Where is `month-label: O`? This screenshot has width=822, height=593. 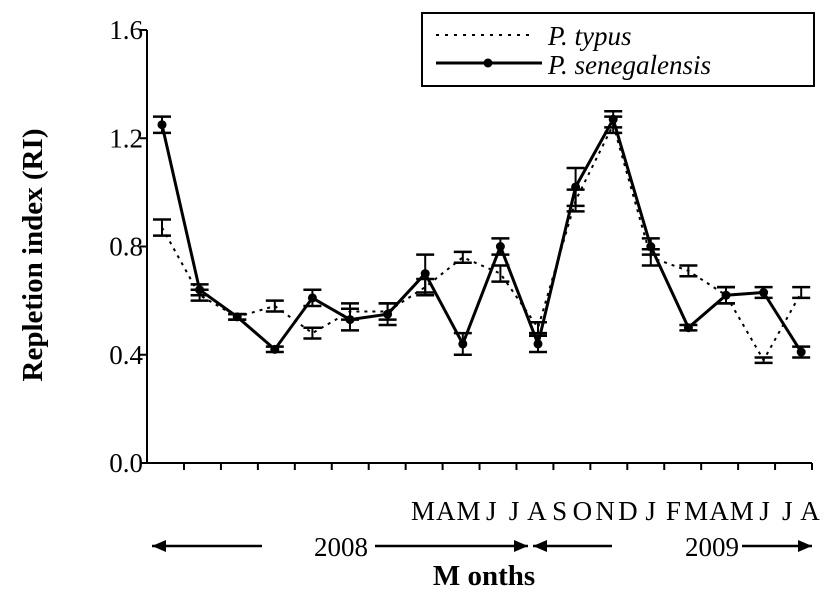
month-label: O is located at coordinates (583, 511).